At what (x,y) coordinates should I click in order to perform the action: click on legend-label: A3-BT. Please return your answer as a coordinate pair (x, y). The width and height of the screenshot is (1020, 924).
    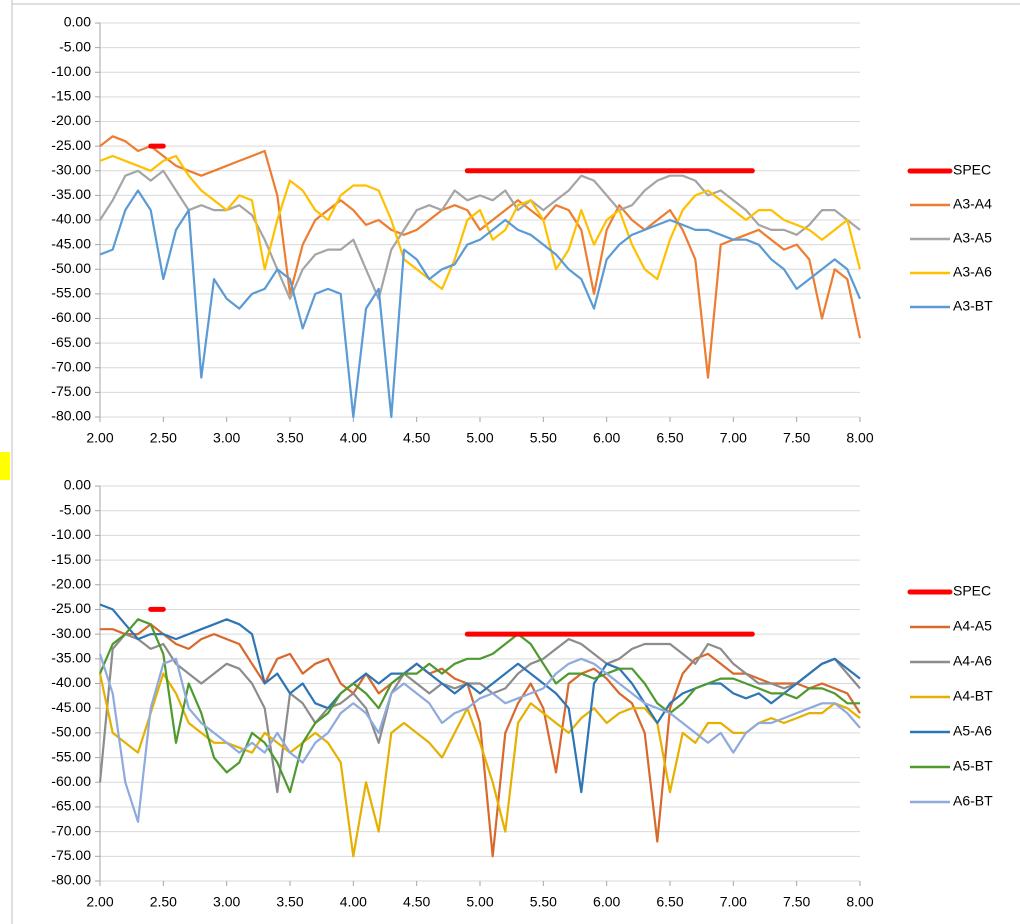
    Looking at the image, I should click on (973, 306).